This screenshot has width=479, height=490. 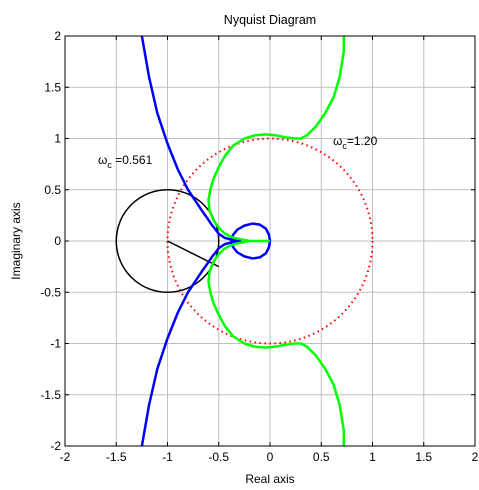 I want to click on annotation-value: =1.20, so click(x=362, y=141).